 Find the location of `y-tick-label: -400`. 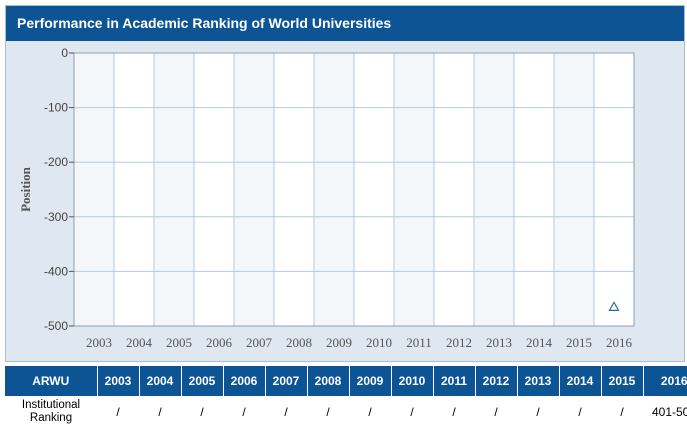

y-tick-label: -400 is located at coordinates (56, 271).